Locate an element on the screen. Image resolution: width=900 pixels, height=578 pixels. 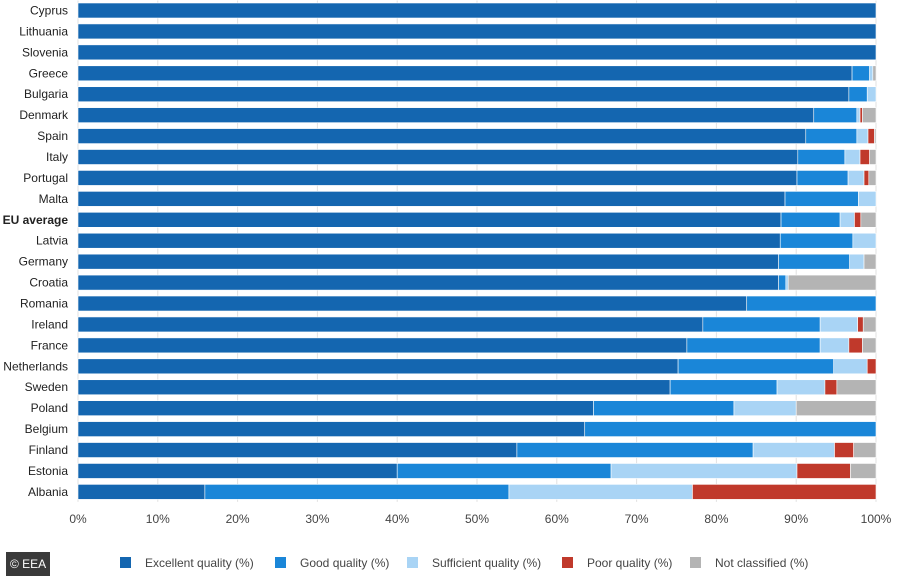
category-label: Poland is located at coordinates (49, 408).